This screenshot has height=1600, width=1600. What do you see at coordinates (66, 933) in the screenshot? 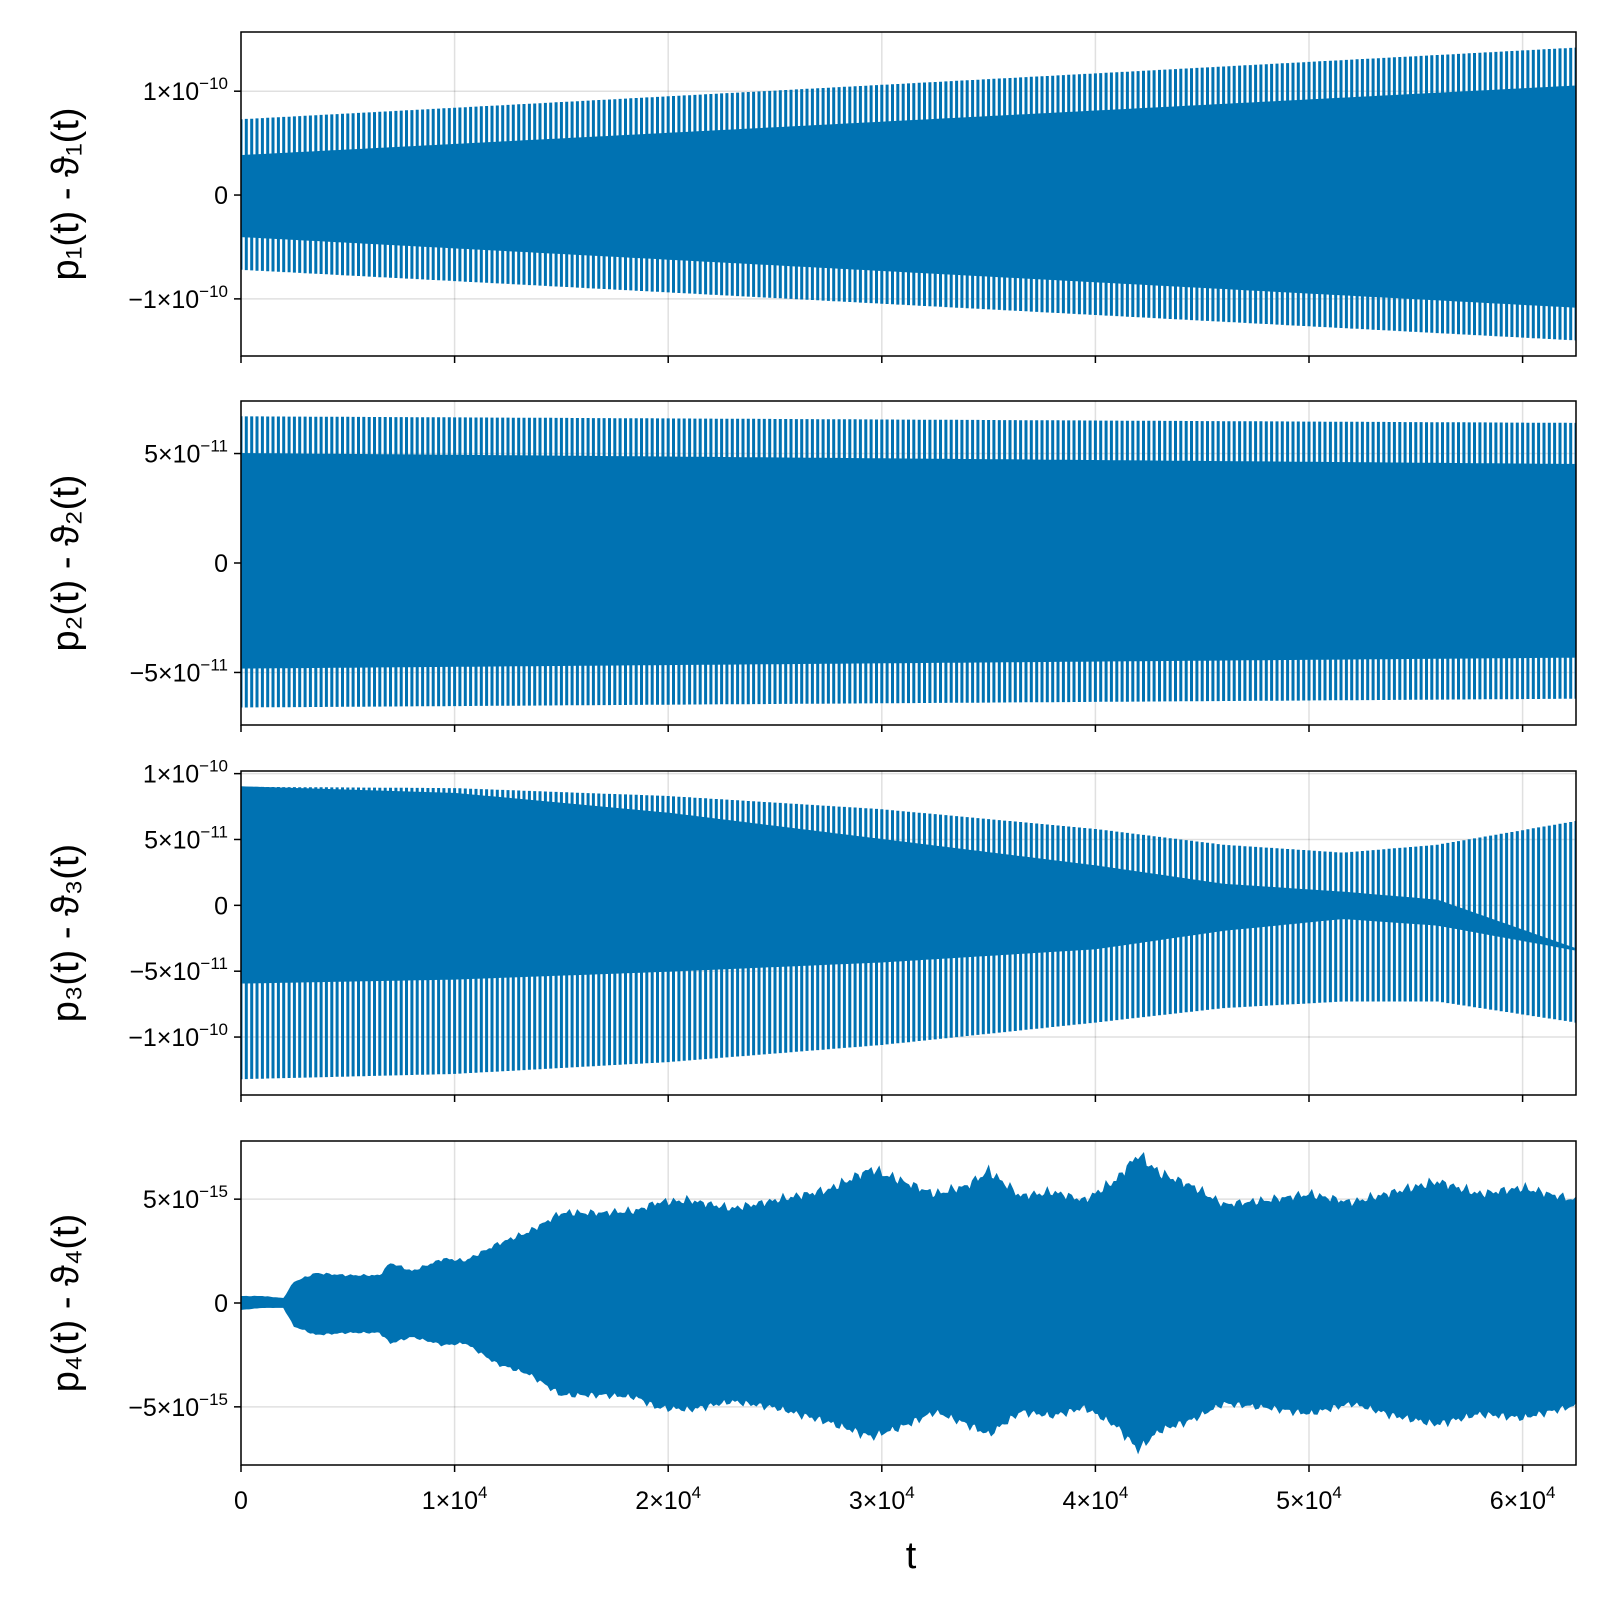
I see `y-axis-label: p₃(t) - ϑ₃(t)` at bounding box center [66, 933].